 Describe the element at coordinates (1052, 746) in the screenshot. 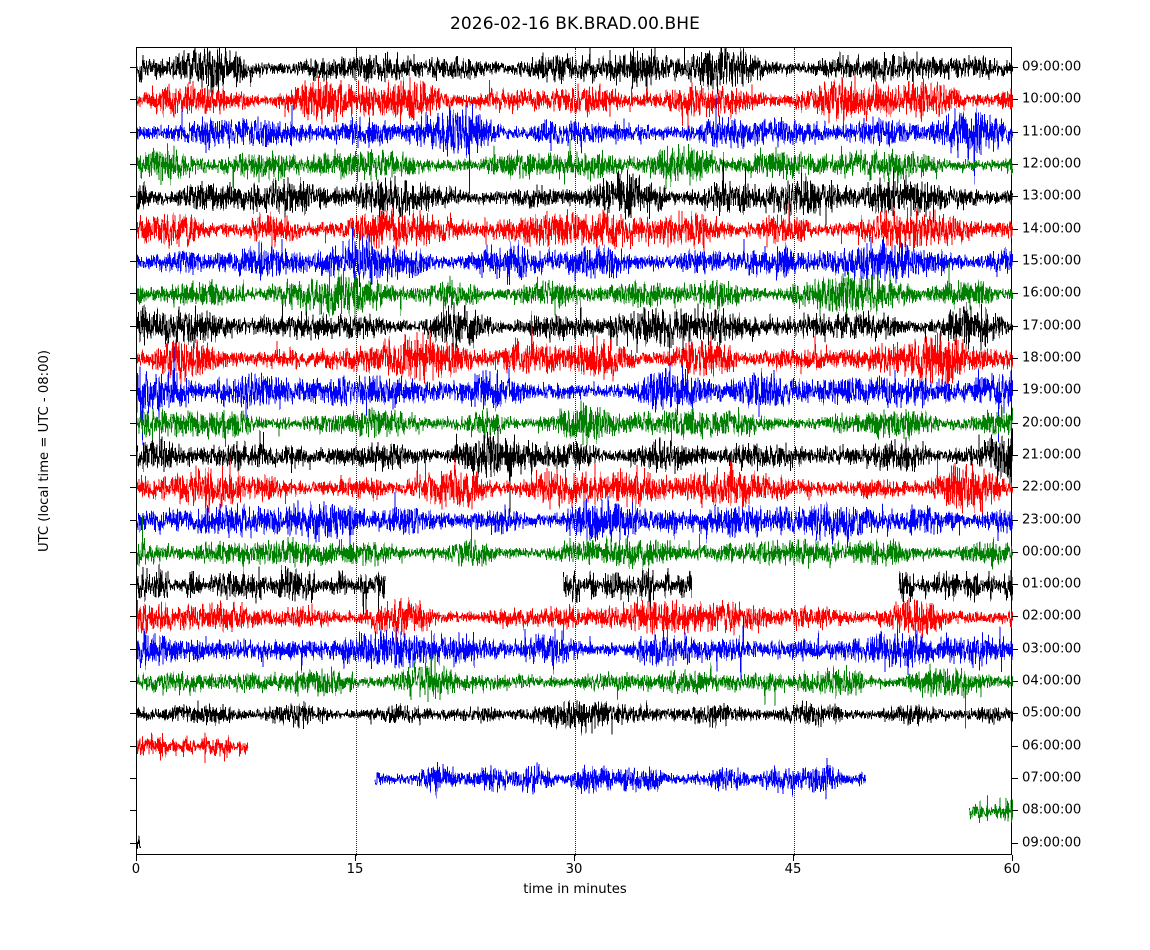

I see `y-tick-label-right-21: 06:00:00` at that location.